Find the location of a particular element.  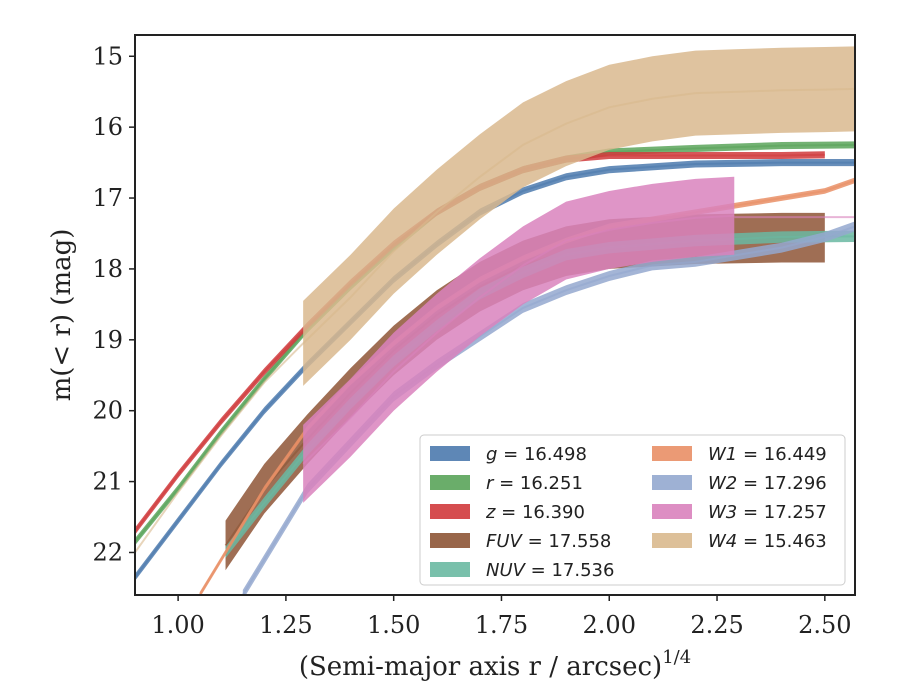

y-tick-label: 20 is located at coordinates (107, 411).